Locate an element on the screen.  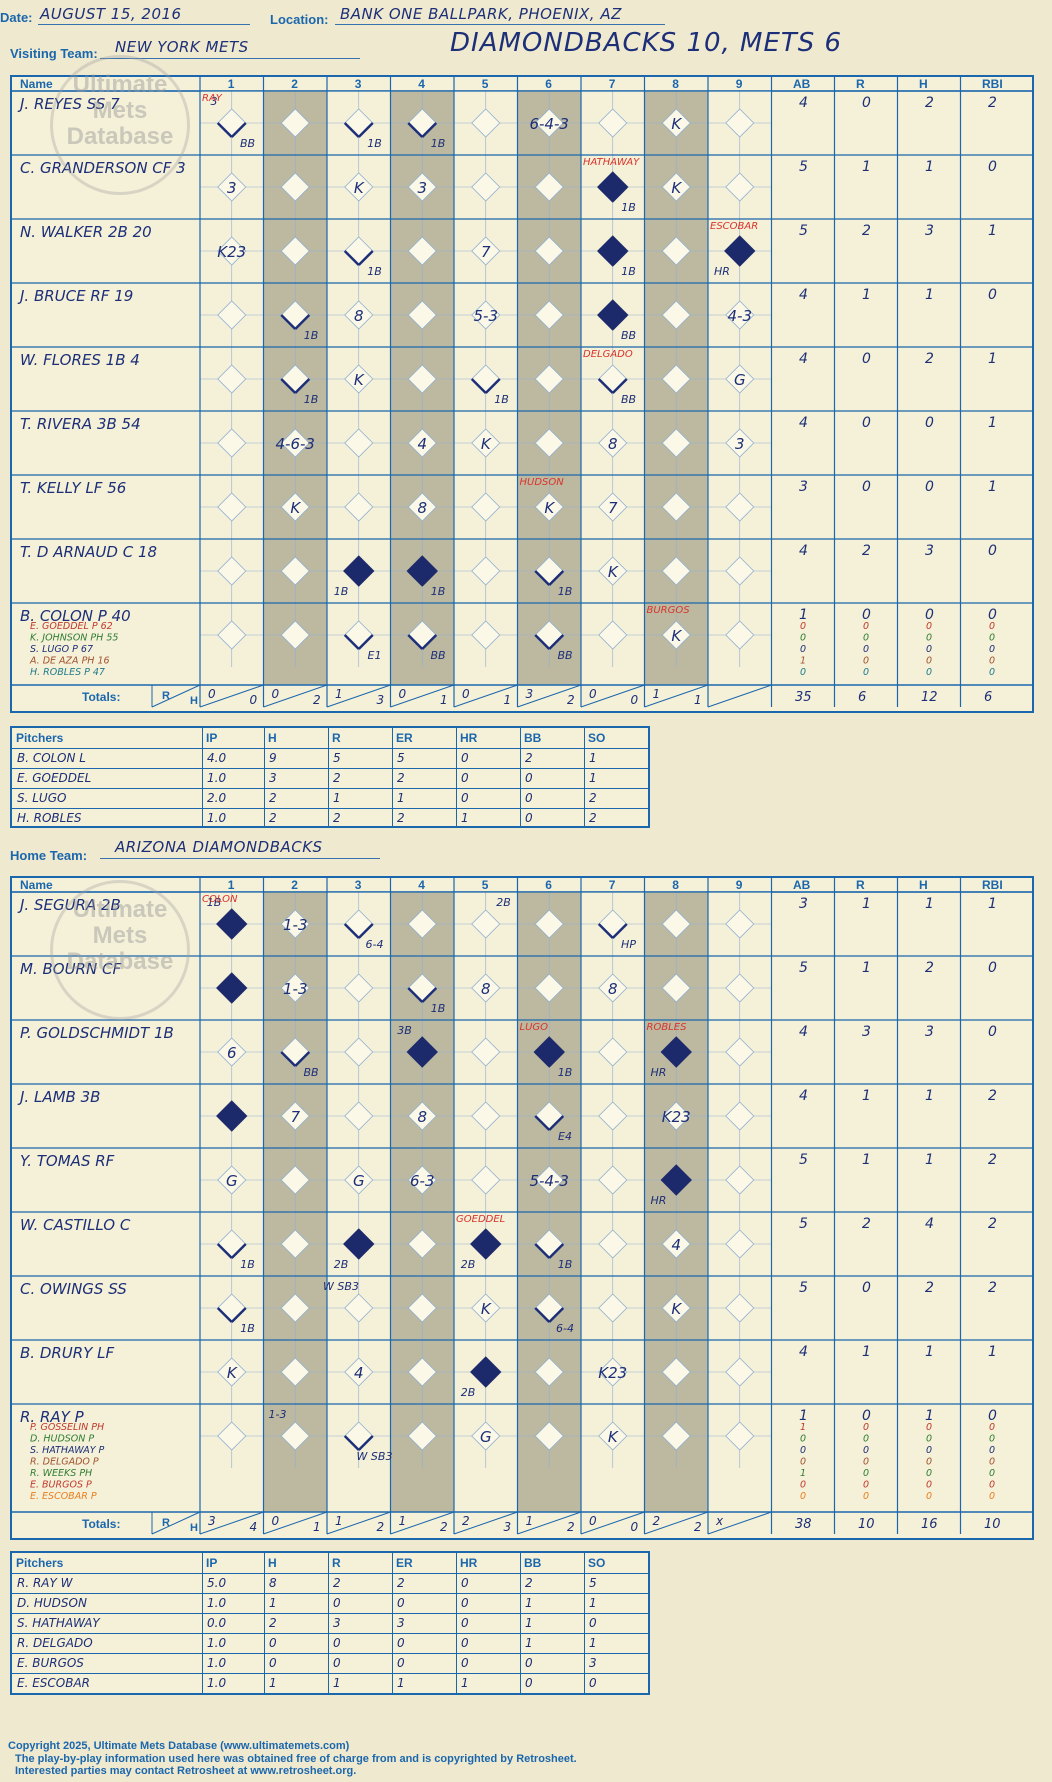
play-notation: K23 is located at coordinates (676, 1117).